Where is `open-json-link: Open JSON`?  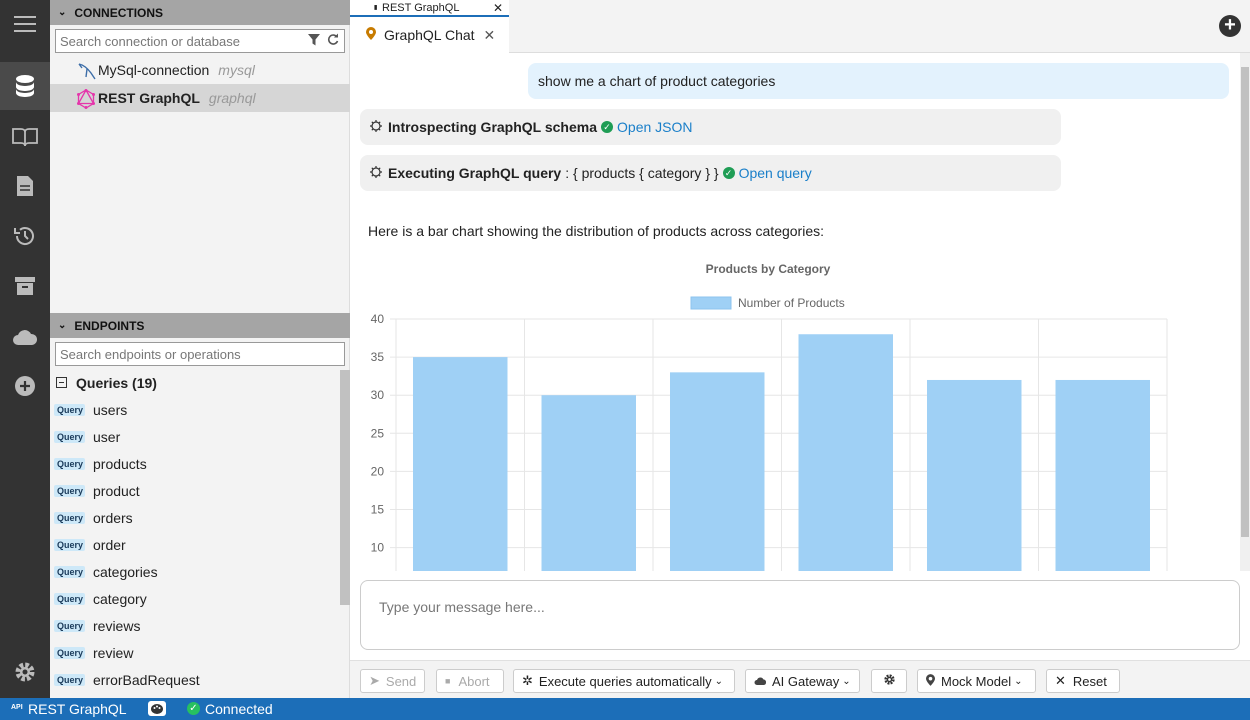
open-json-link: Open JSON is located at coordinates (655, 127).